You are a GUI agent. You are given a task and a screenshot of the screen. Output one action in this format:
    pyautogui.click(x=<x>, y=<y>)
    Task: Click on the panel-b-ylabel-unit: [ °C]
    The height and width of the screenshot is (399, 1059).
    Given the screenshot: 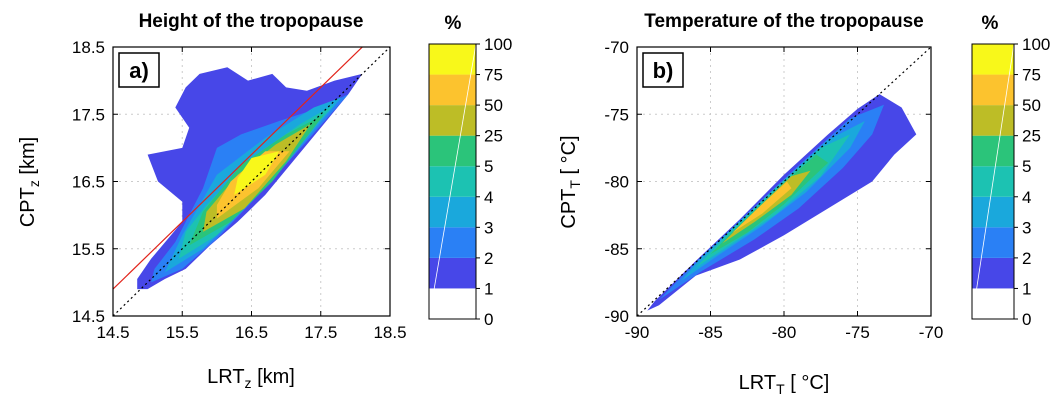 What is the action you would take?
    pyautogui.click(x=569, y=157)
    